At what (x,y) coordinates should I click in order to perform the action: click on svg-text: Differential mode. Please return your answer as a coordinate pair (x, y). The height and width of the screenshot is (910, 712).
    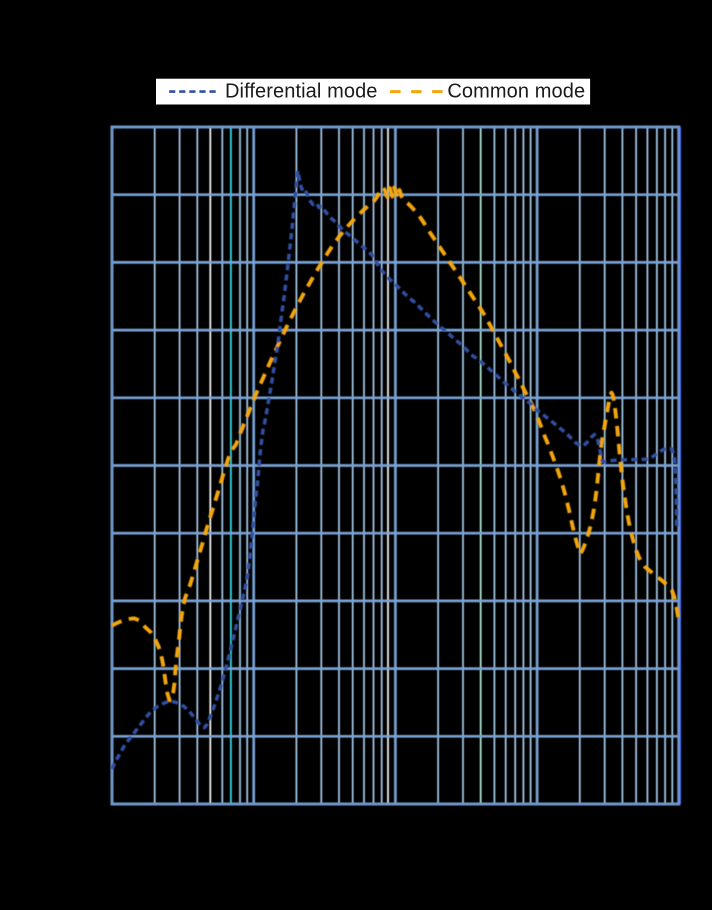
    Looking at the image, I should click on (301, 91).